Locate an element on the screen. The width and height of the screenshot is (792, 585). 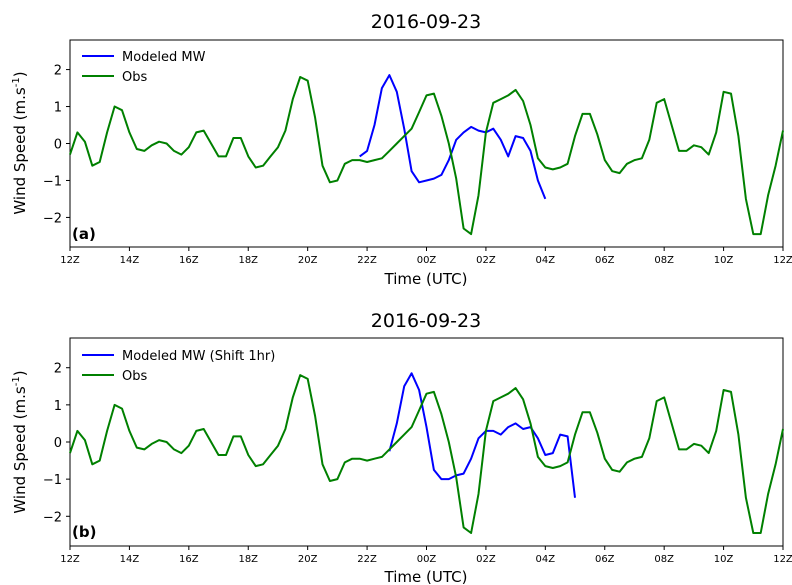
panel-label: (b) is located at coordinates (84, 532).